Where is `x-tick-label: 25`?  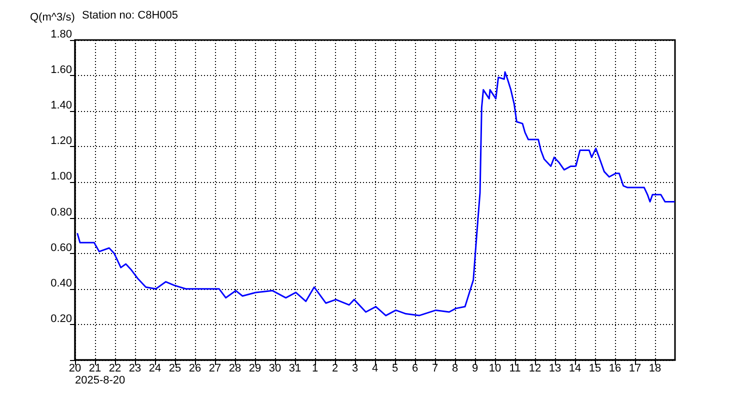
x-tick-label: 25 is located at coordinates (175, 368).